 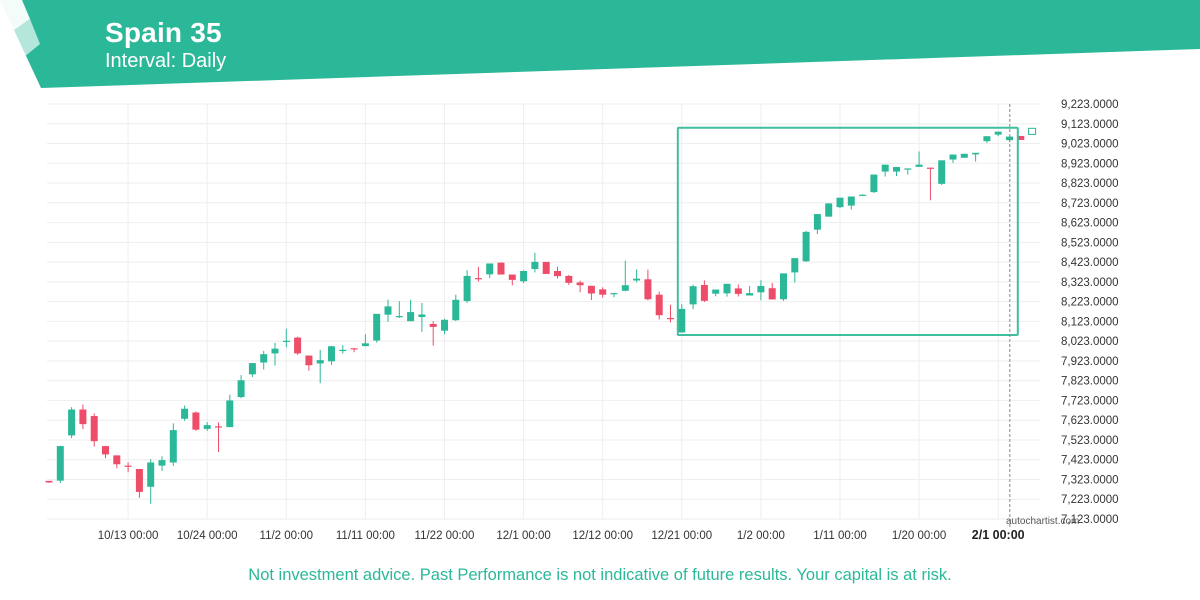 What do you see at coordinates (163, 32) in the screenshot?
I see `page-title: Spain 35` at bounding box center [163, 32].